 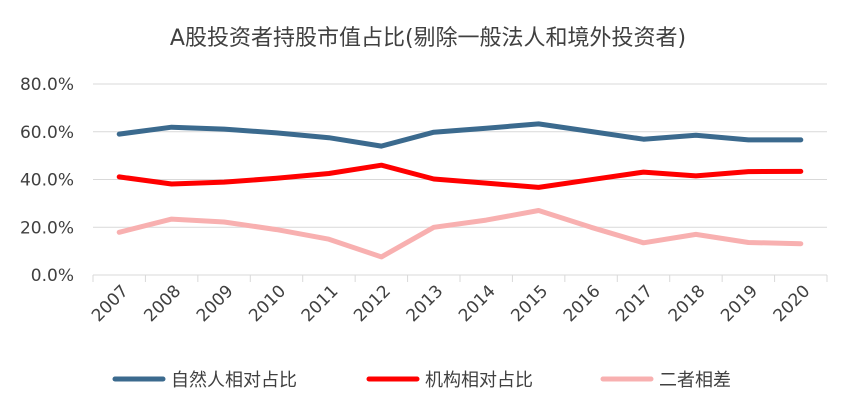 I want to click on x-tick-label: 2017, so click(x=634, y=303).